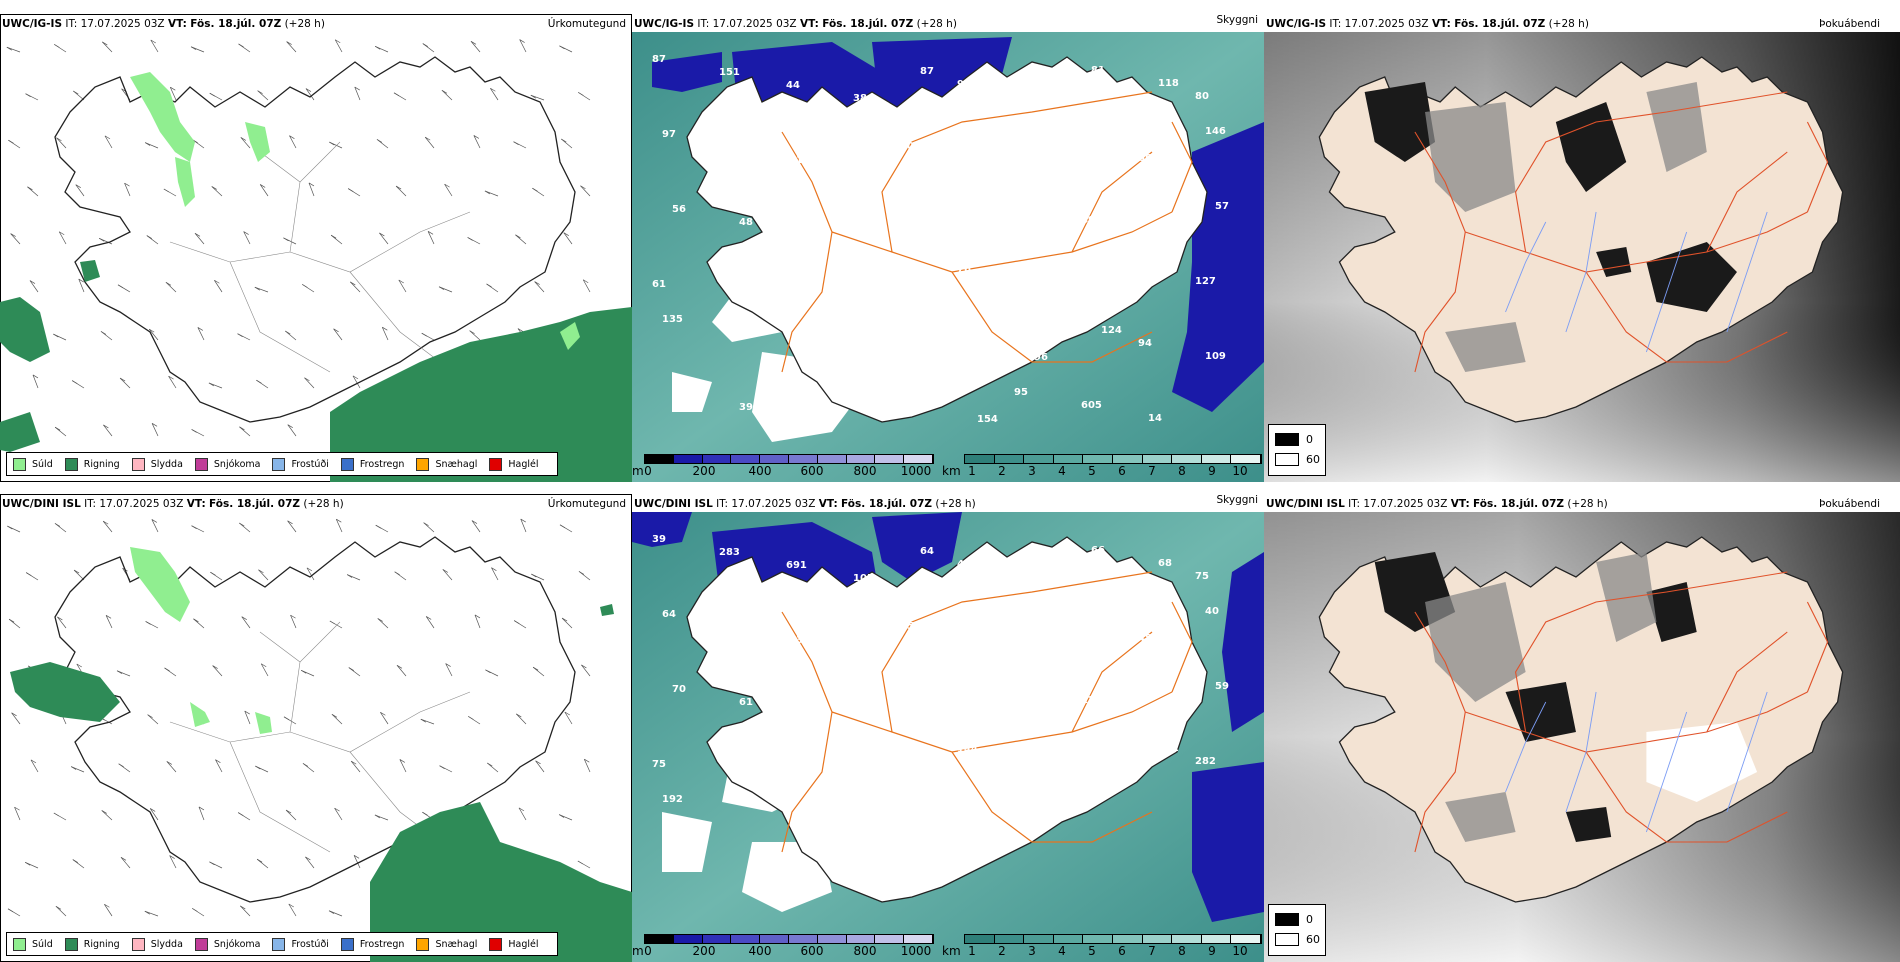 This screenshot has width=1900, height=962. Describe the element at coordinates (1297, 450) in the screenshot. I see `fog-legend: 0 60` at that location.